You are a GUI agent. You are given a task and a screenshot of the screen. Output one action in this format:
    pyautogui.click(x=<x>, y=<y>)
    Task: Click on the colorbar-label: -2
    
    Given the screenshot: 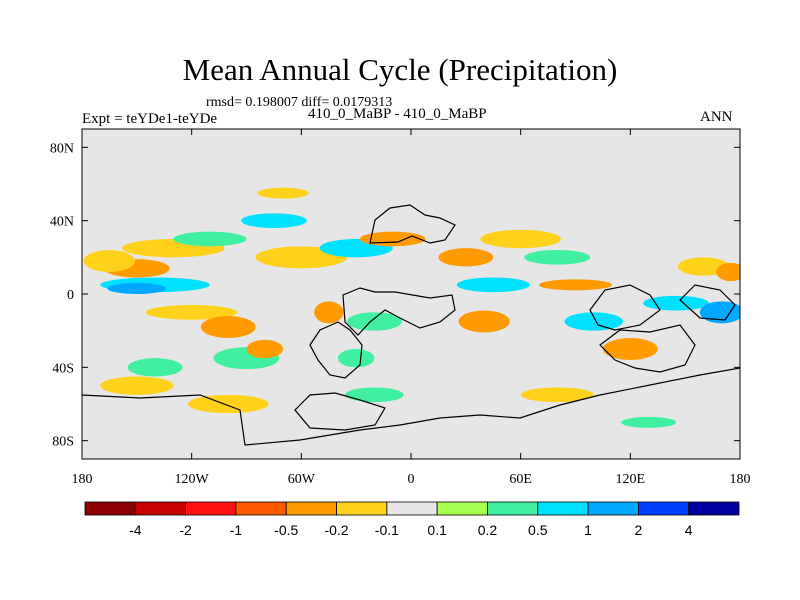 What is the action you would take?
    pyautogui.click(x=185, y=530)
    